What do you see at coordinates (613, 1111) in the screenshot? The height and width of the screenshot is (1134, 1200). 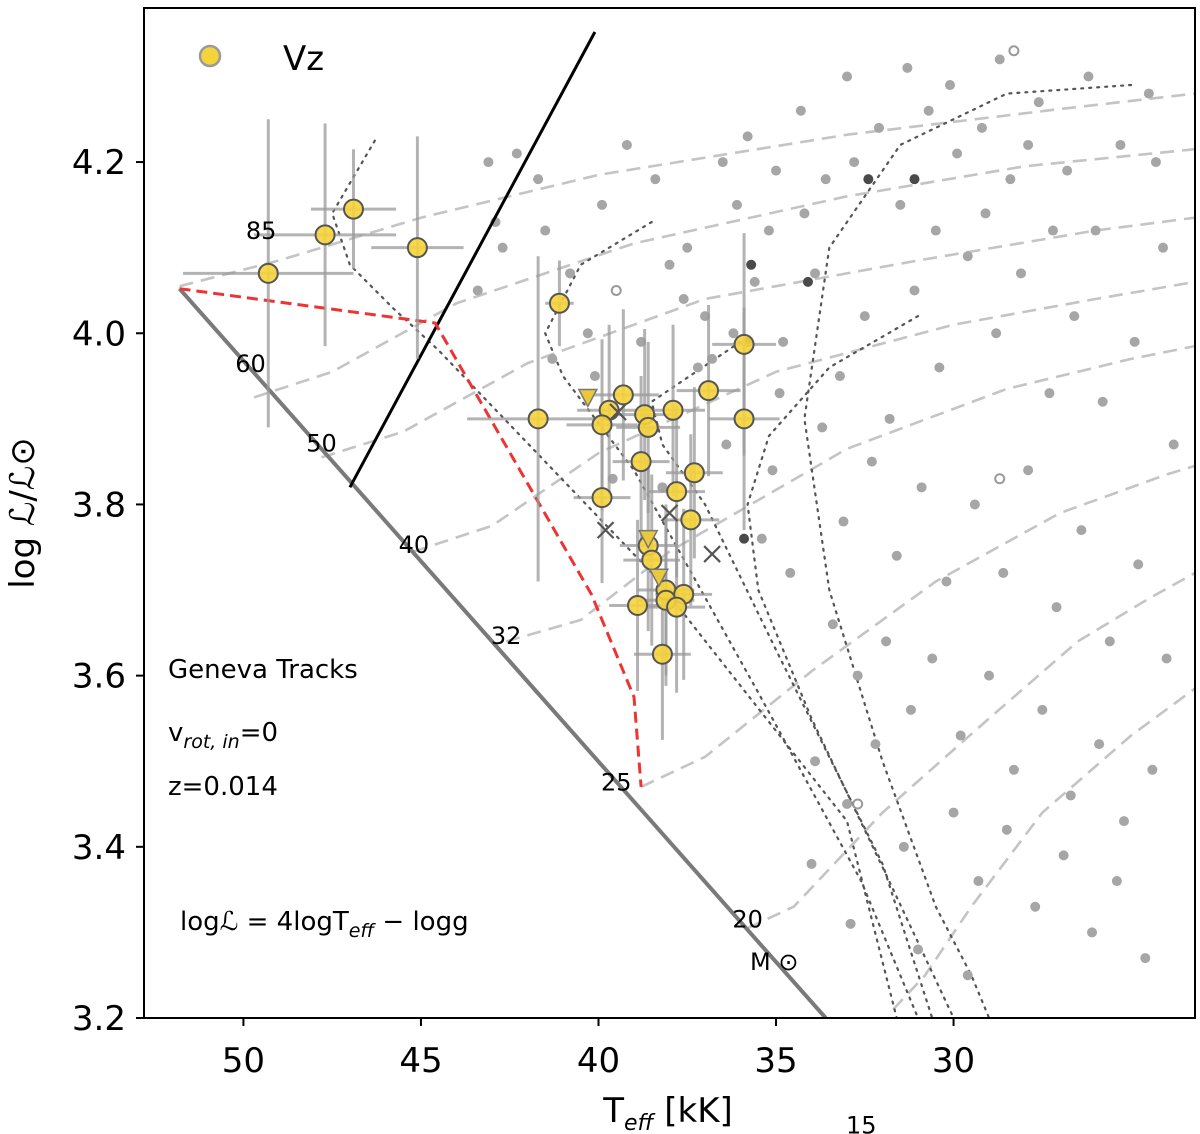 I see `x-label-main: T` at bounding box center [613, 1111].